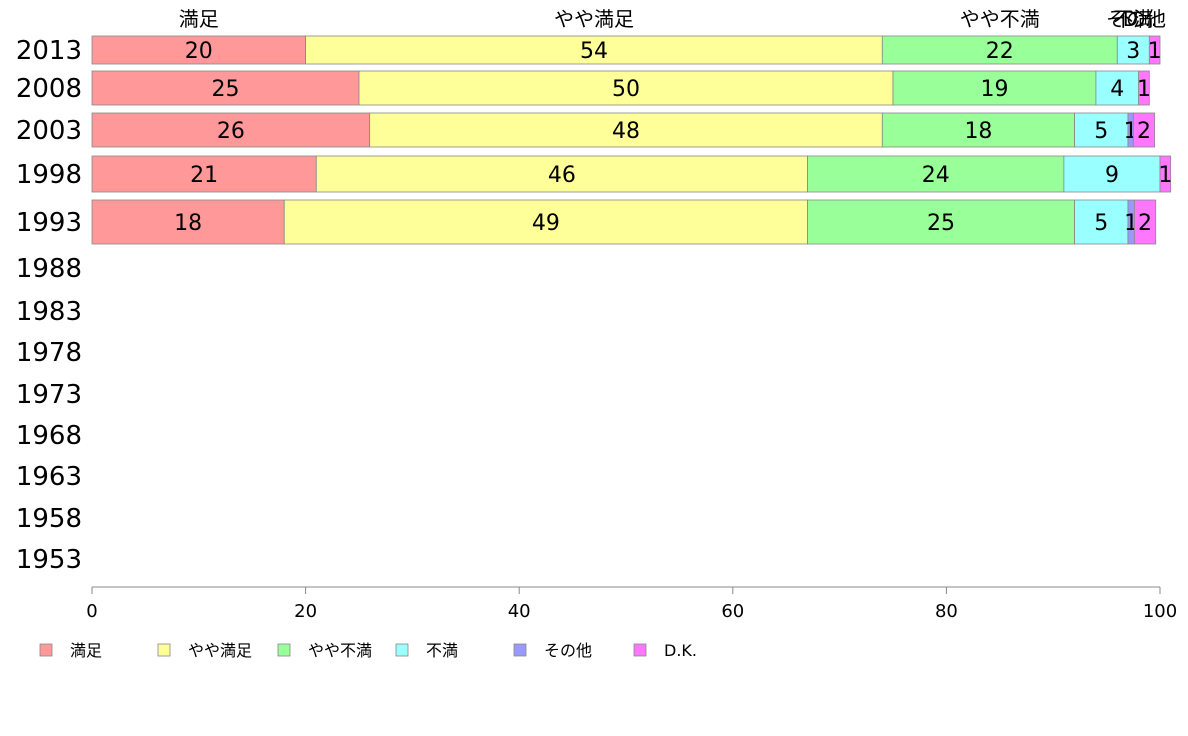 The height and width of the screenshot is (736, 1188). I want to click on y-tick-label: 2003, so click(49, 131).